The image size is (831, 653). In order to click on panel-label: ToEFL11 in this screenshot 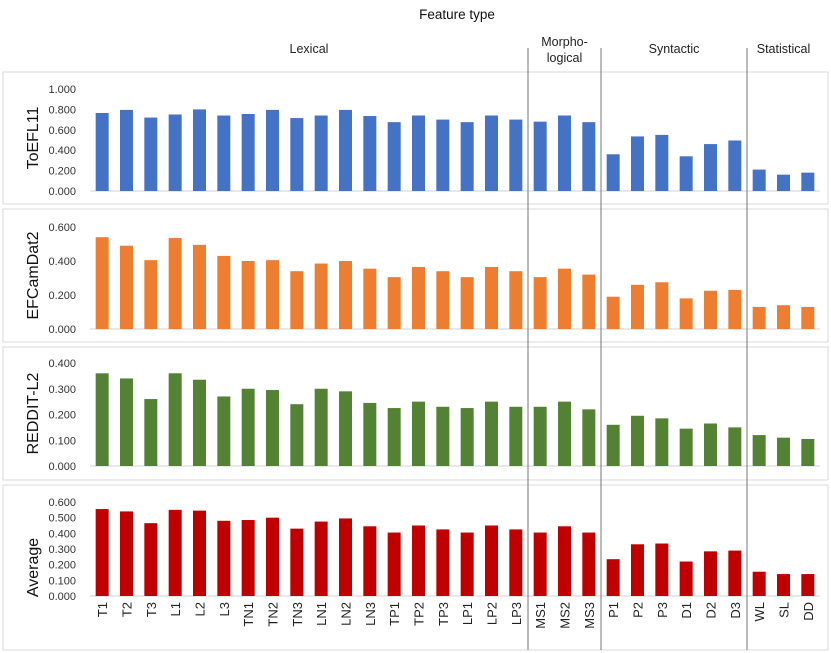, I will do `click(33, 137)`.